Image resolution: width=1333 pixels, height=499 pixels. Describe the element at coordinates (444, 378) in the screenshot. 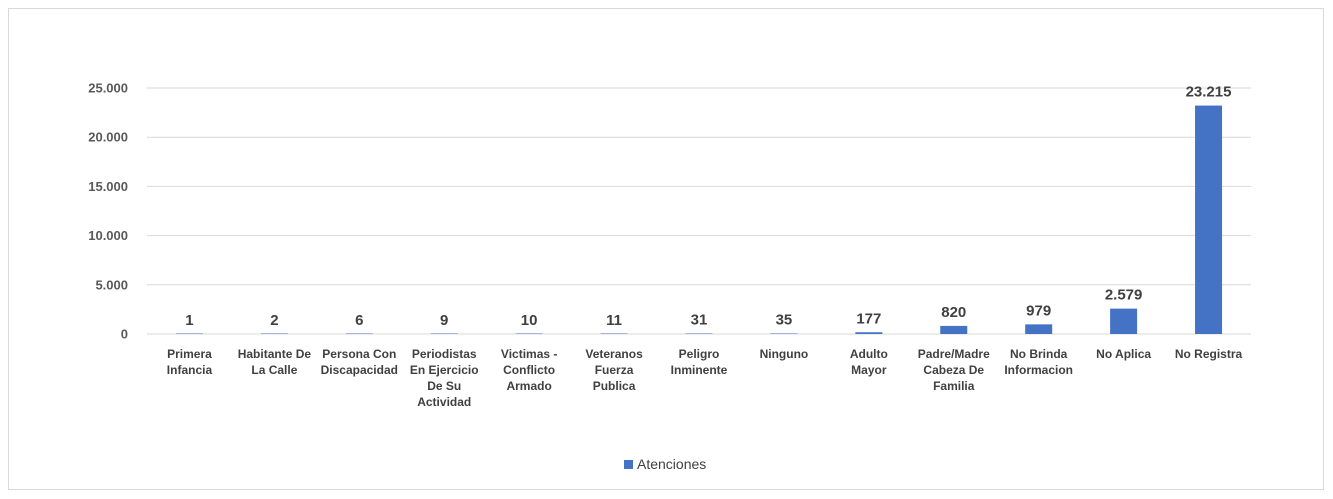

I see `x-tick-label: Periodistas En Ejercicio De Su Actividad` at that location.